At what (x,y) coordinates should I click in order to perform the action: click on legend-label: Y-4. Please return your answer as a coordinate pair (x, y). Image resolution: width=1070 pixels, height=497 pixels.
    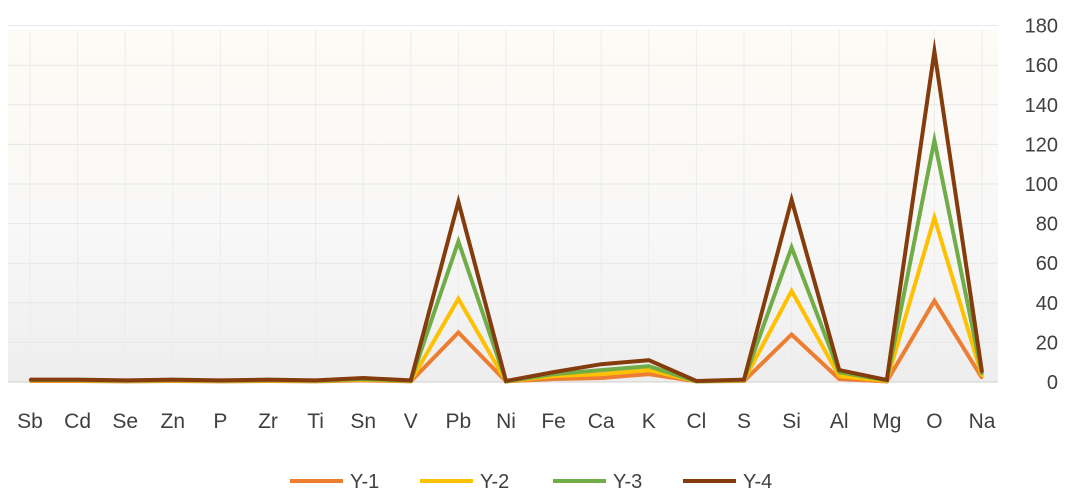
    Looking at the image, I should click on (757, 481).